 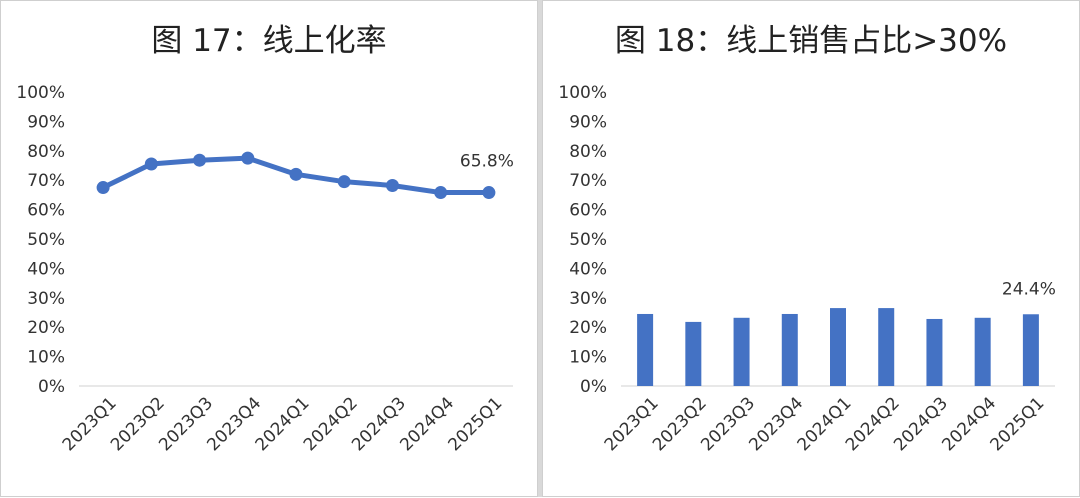 I want to click on panel-divider, so click(x=540, y=248).